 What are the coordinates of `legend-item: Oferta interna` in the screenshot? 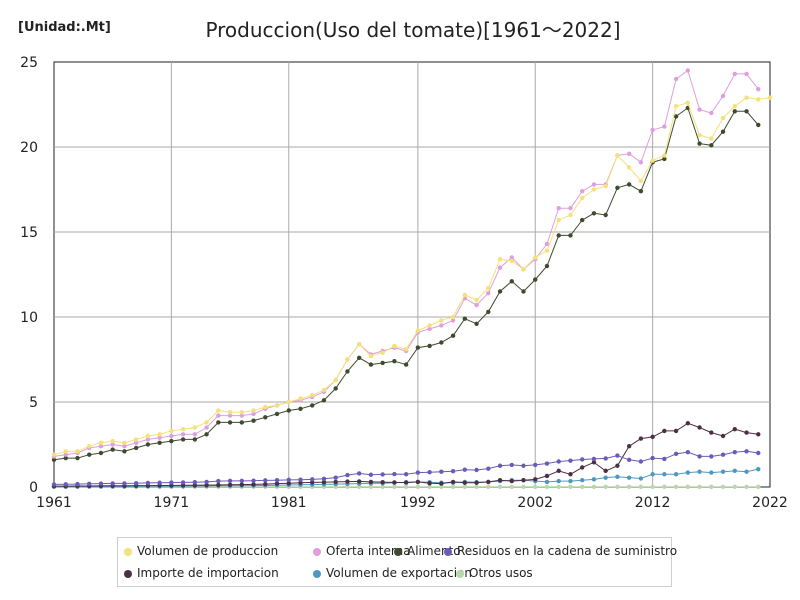 It's located at (362, 551).